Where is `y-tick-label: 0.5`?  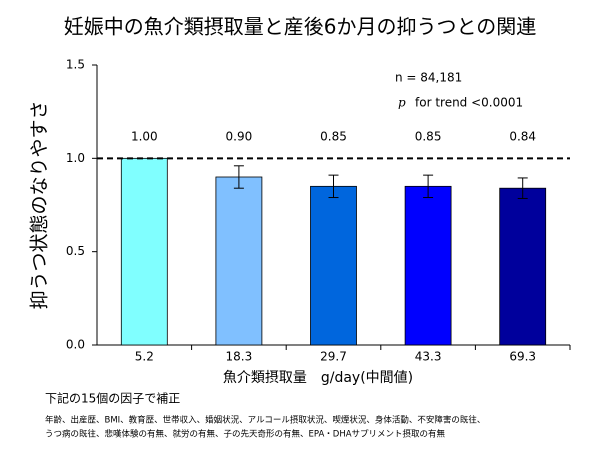
y-tick-label: 0.5 is located at coordinates (75, 251).